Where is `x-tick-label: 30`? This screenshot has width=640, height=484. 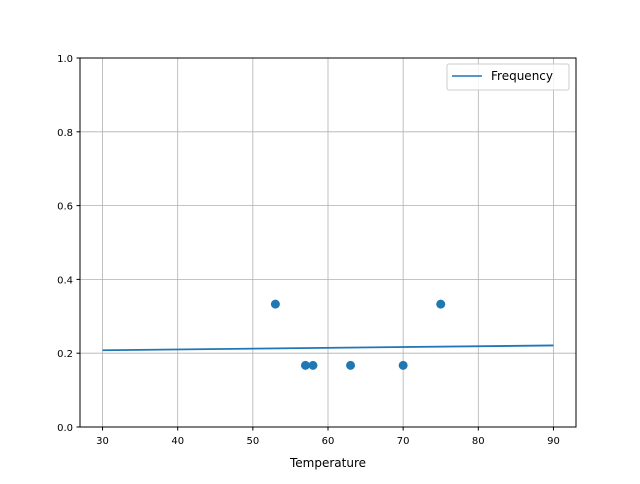 x-tick-label: 30 is located at coordinates (102, 441).